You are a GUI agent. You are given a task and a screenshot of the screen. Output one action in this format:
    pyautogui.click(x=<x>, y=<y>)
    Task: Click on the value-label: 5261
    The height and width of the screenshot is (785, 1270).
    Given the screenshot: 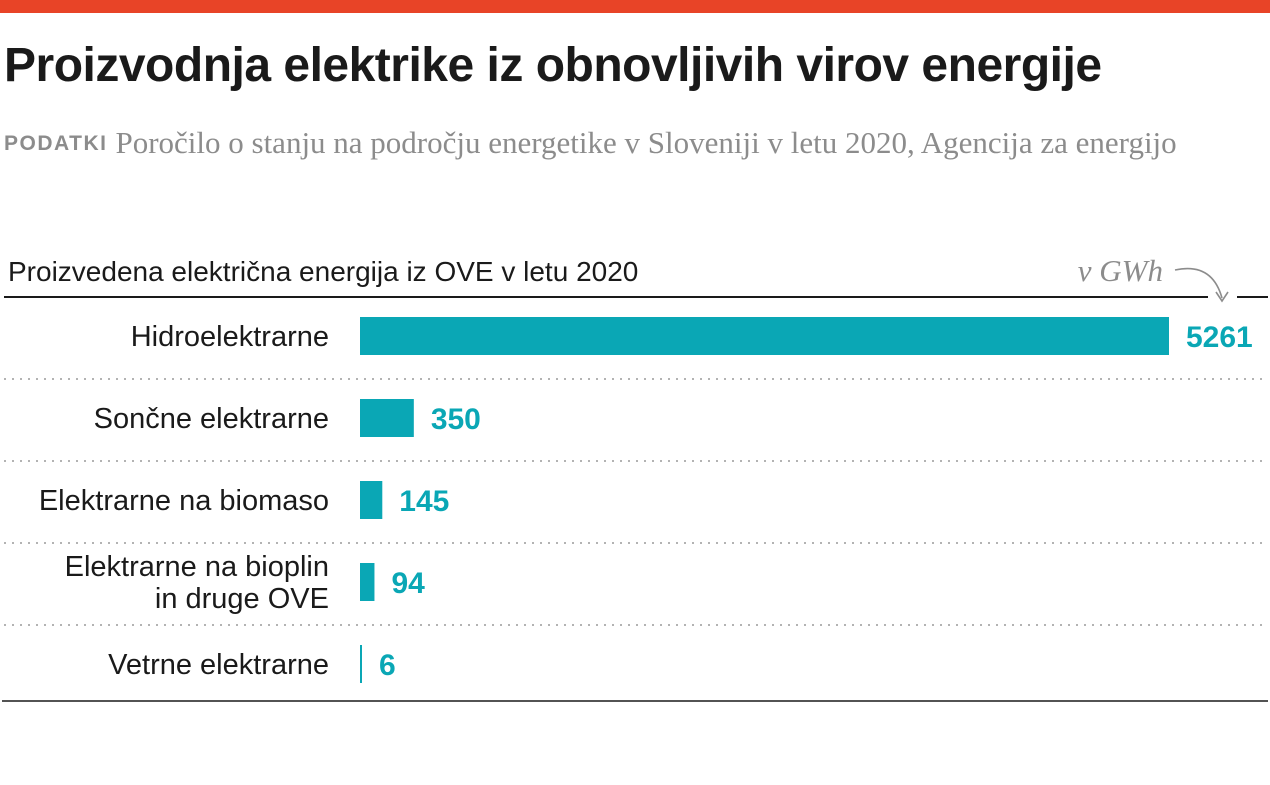 What is the action you would take?
    pyautogui.click(x=1219, y=337)
    